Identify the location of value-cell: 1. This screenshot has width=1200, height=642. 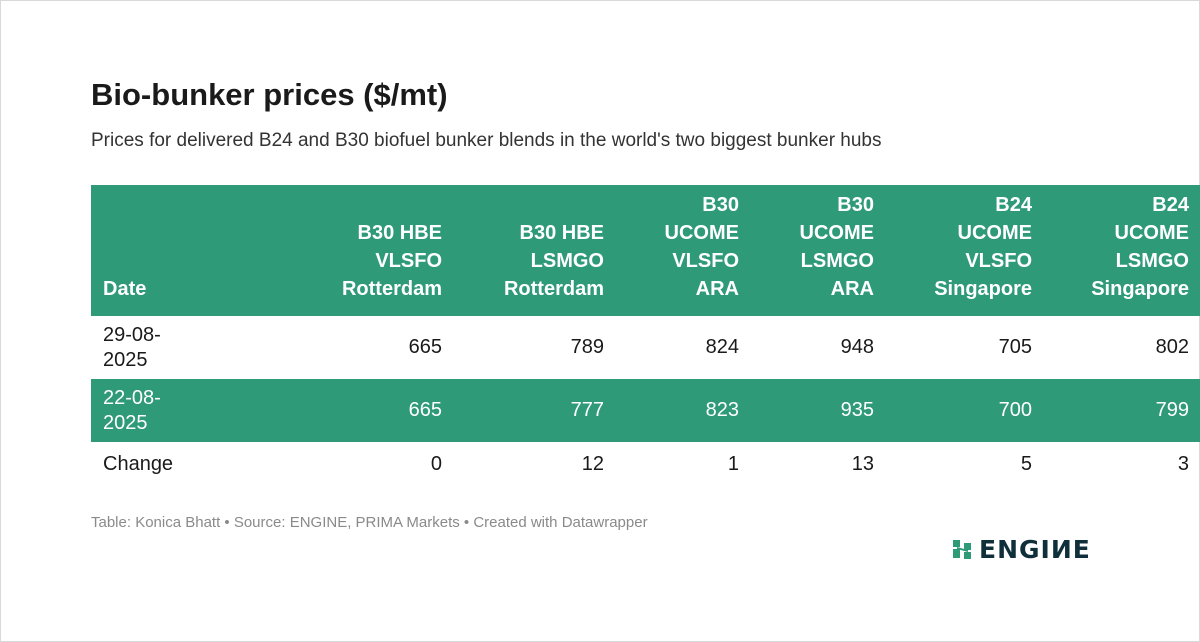
(733, 463).